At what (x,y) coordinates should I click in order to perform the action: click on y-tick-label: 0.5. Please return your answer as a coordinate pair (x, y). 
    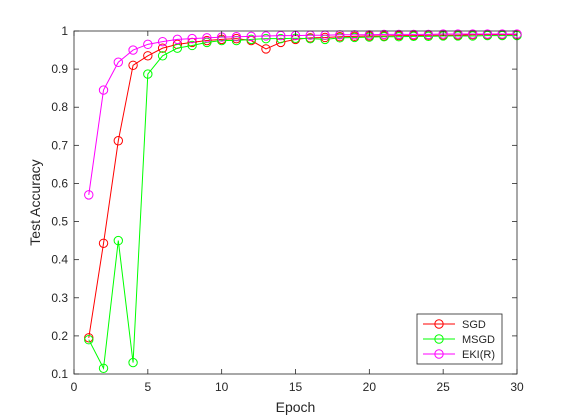
    Looking at the image, I should click on (59, 222).